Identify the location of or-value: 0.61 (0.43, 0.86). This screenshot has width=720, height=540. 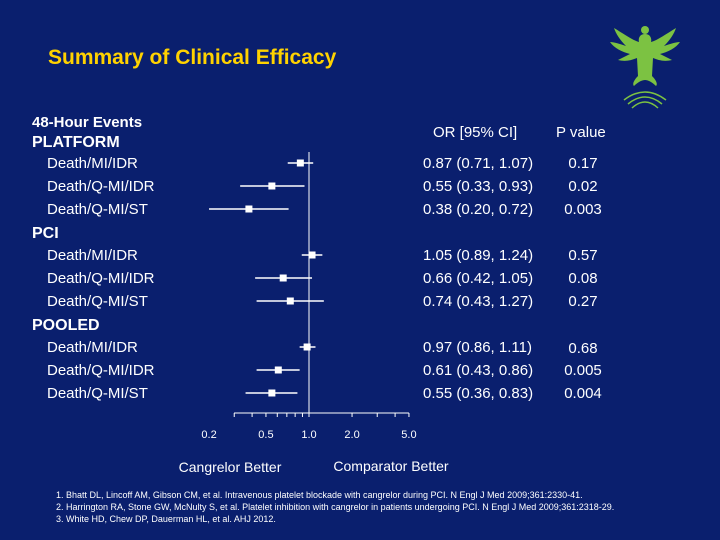
(478, 370).